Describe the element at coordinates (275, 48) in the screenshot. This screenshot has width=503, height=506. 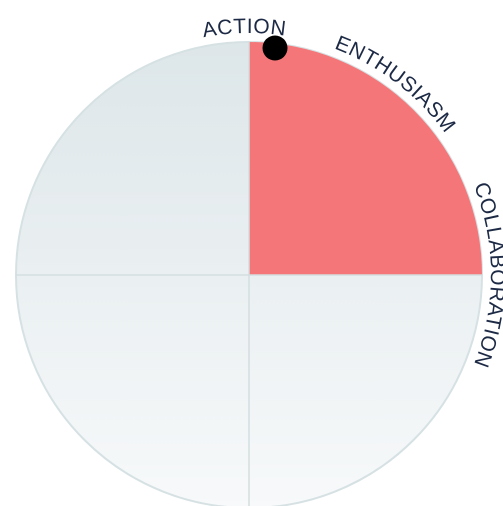
I see `position-marker` at that location.